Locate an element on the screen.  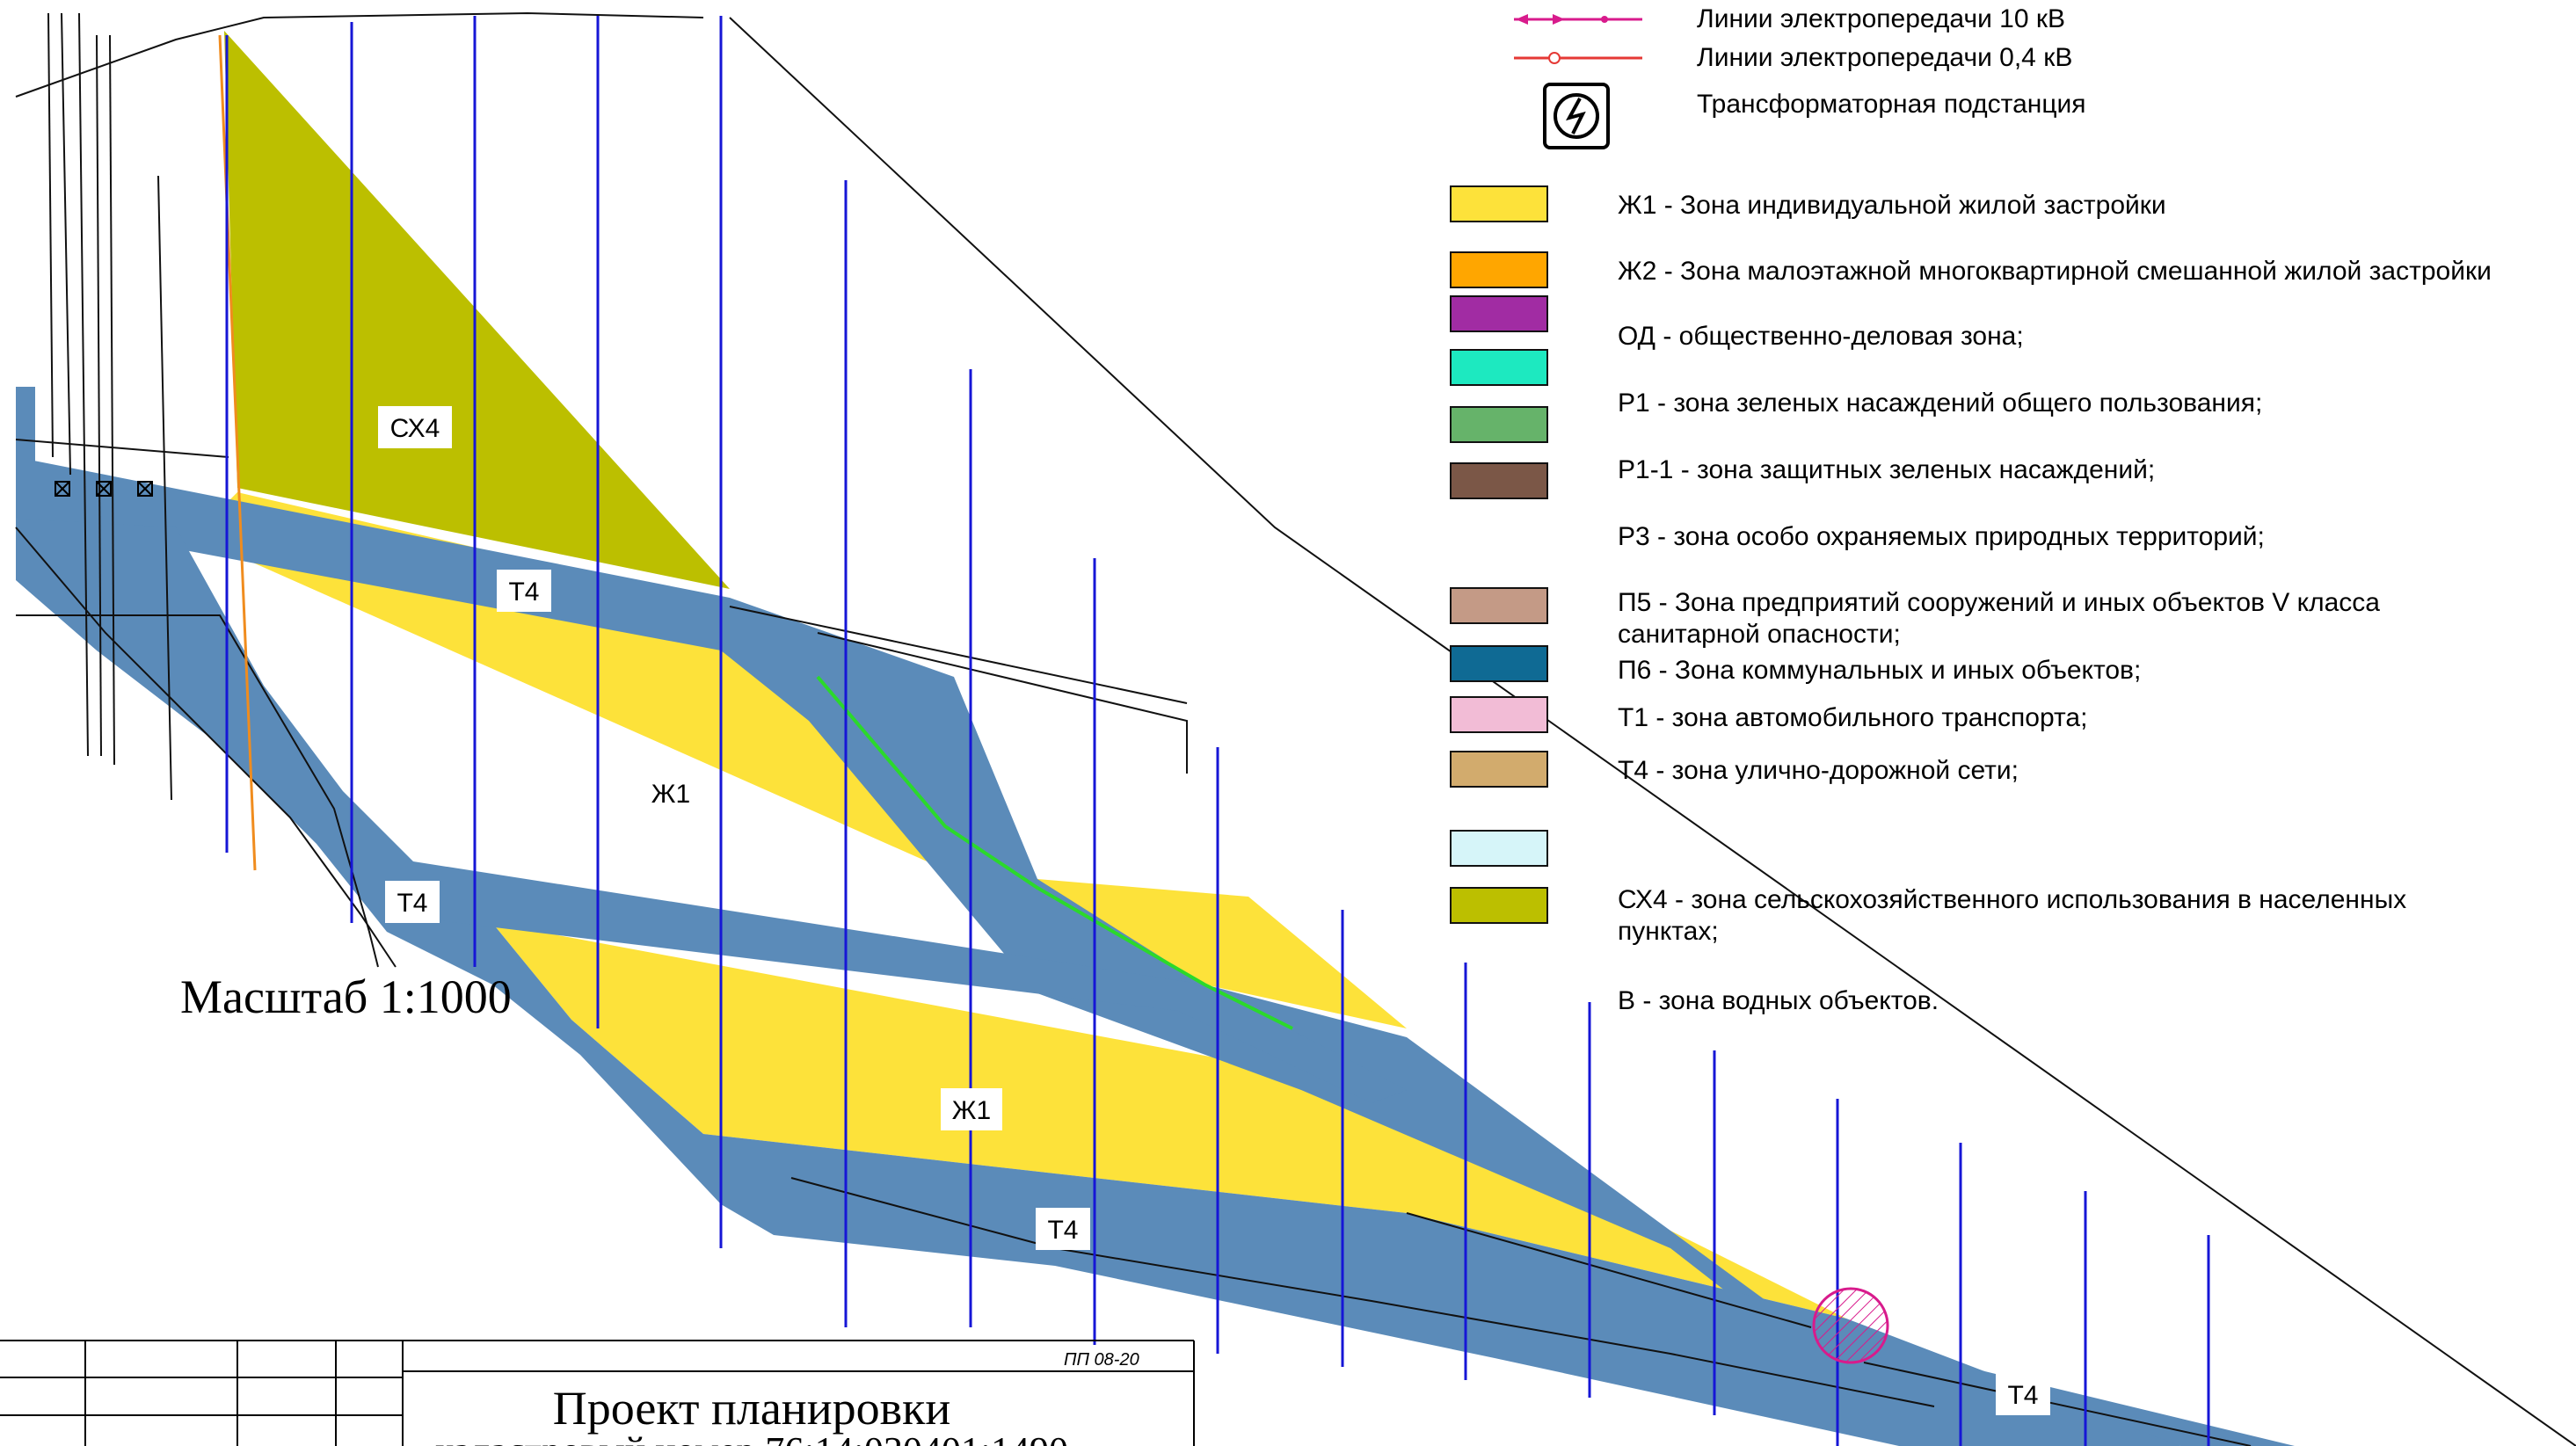
zone-label-t4-d: Т4 is located at coordinates (2023, 1394).